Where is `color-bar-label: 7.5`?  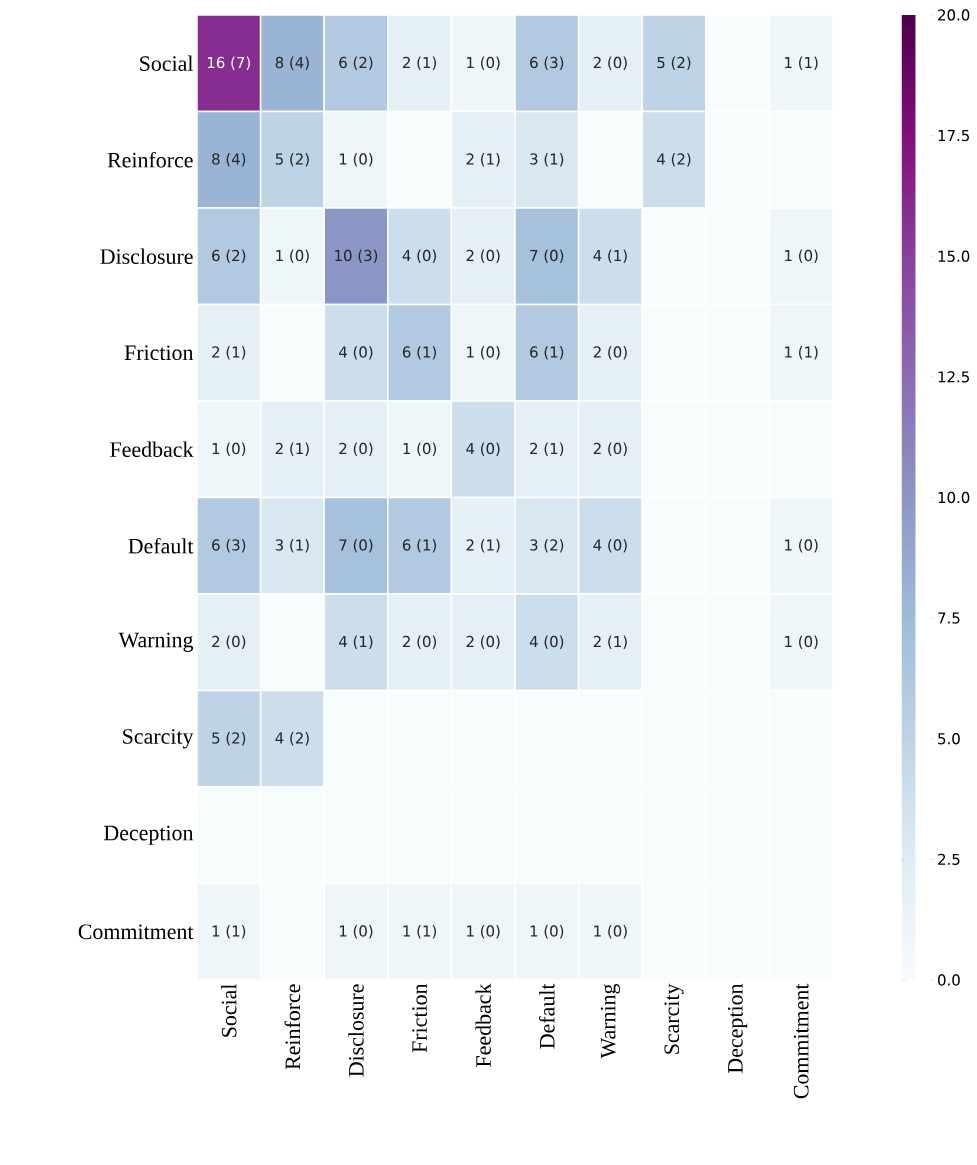
color-bar-label: 7.5 is located at coordinates (949, 618).